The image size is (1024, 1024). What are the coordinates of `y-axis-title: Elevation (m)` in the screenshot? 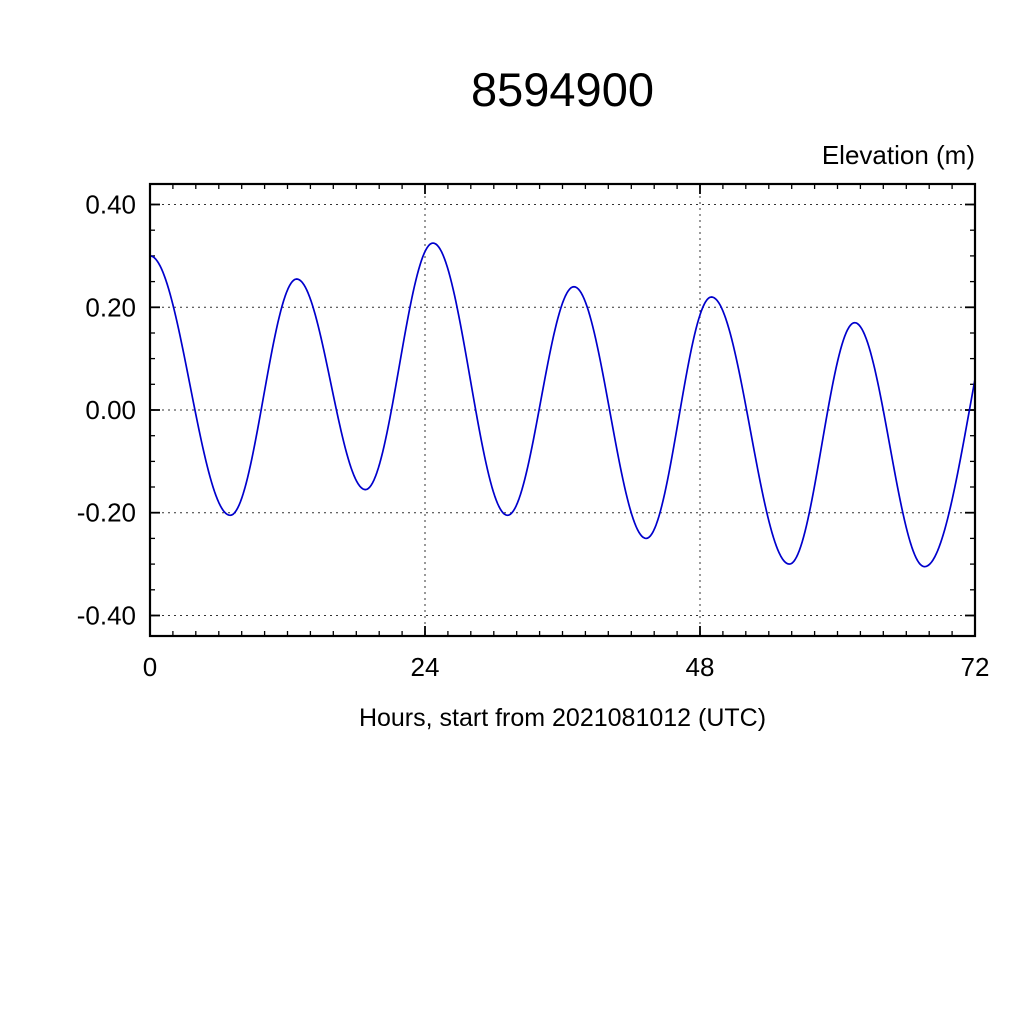 It's located at (898, 155).